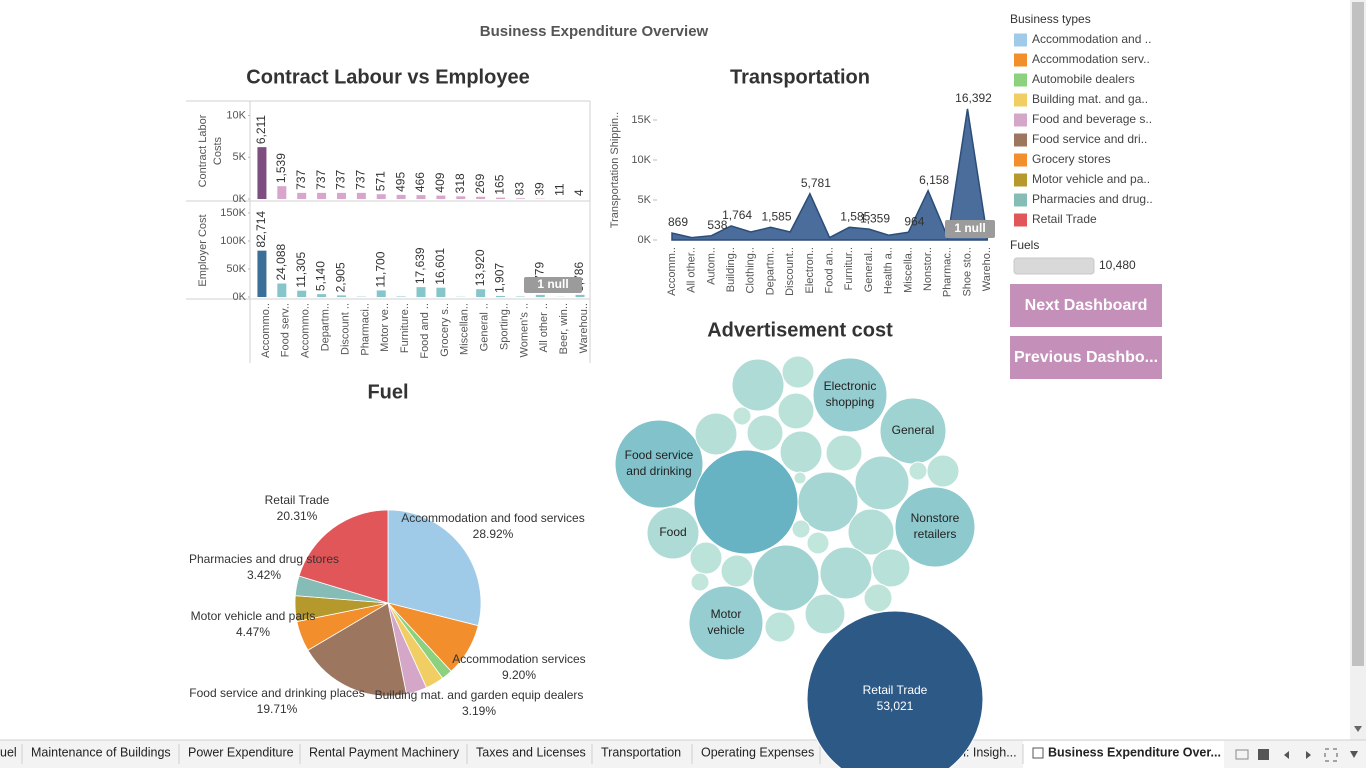 The height and width of the screenshot is (768, 1366). I want to click on data-label: 1,907, so click(500, 278).